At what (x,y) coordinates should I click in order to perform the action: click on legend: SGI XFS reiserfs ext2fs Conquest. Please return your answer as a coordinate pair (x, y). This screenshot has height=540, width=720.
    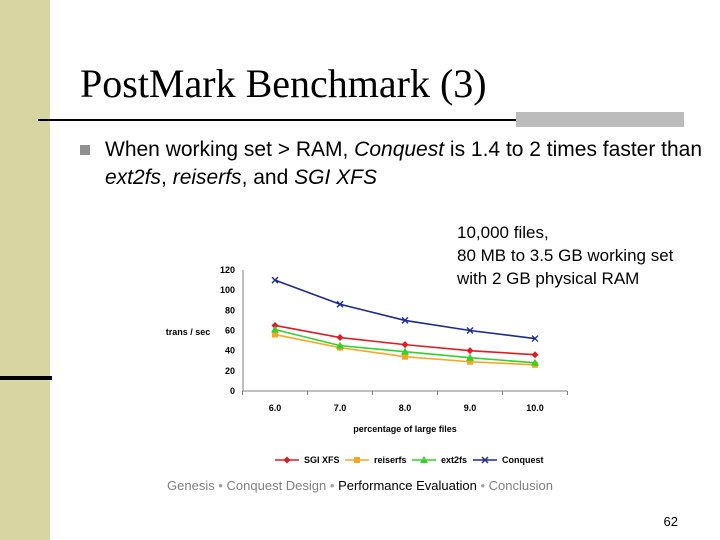
    Looking at the image, I should click on (409, 460).